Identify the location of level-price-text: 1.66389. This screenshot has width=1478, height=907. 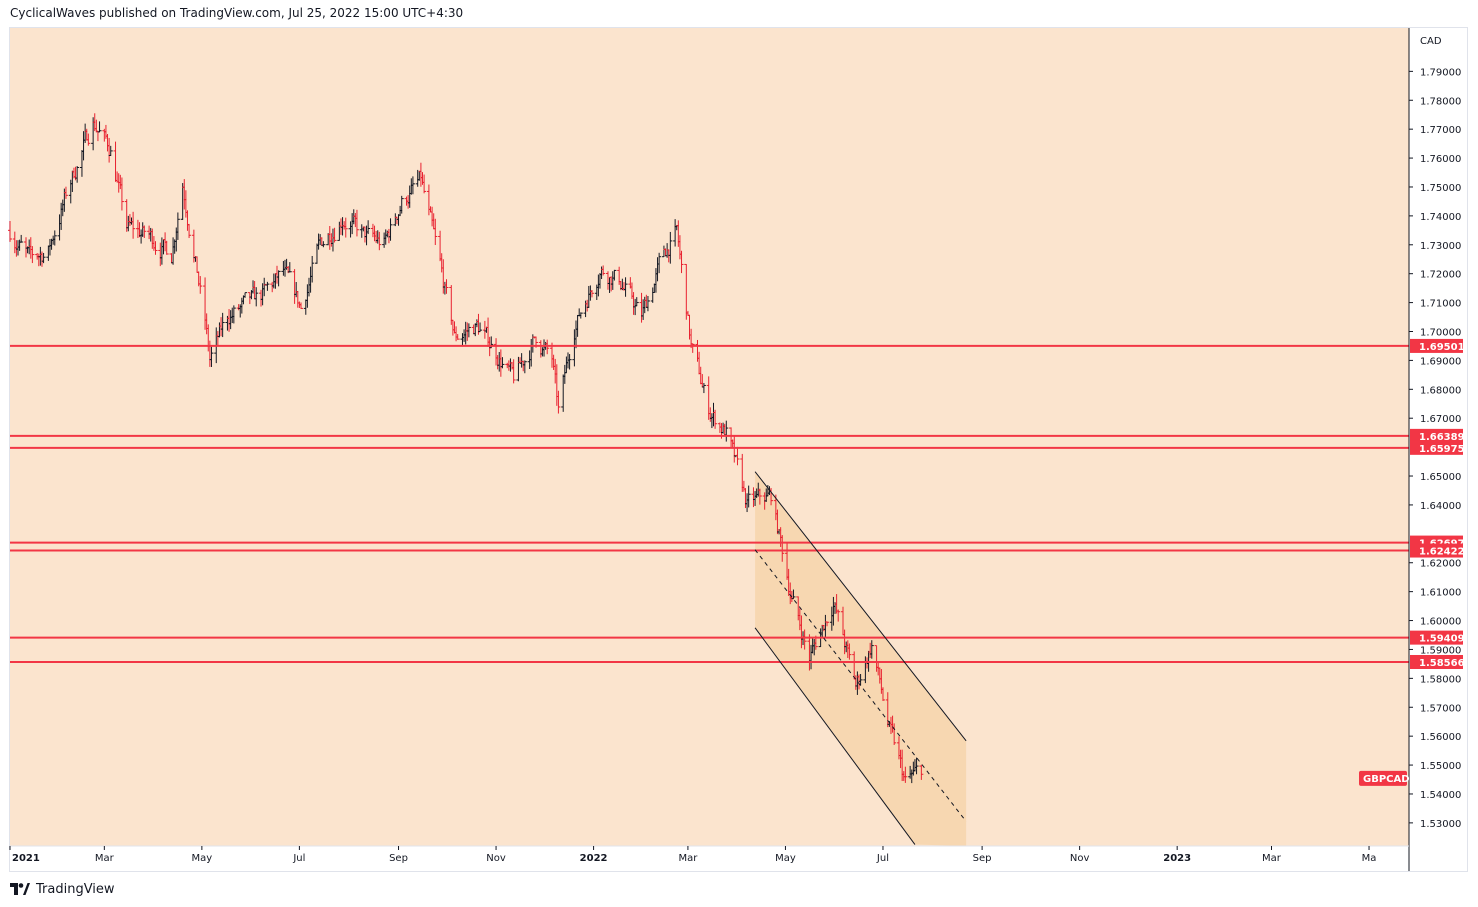
(1442, 437).